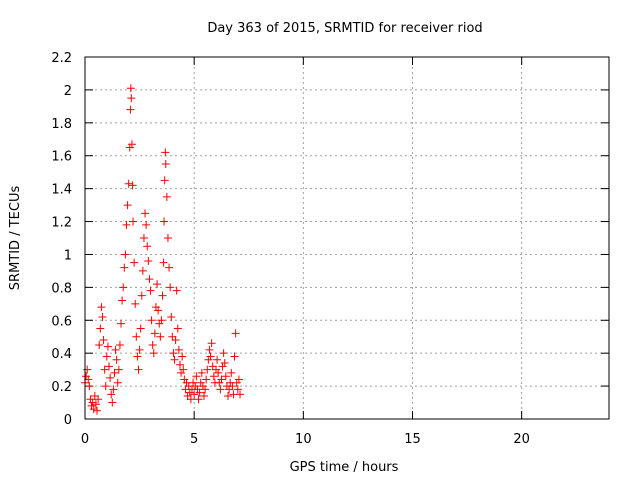  Describe the element at coordinates (344, 467) in the screenshot. I see `x-axis-label: GPS time / hours` at that location.